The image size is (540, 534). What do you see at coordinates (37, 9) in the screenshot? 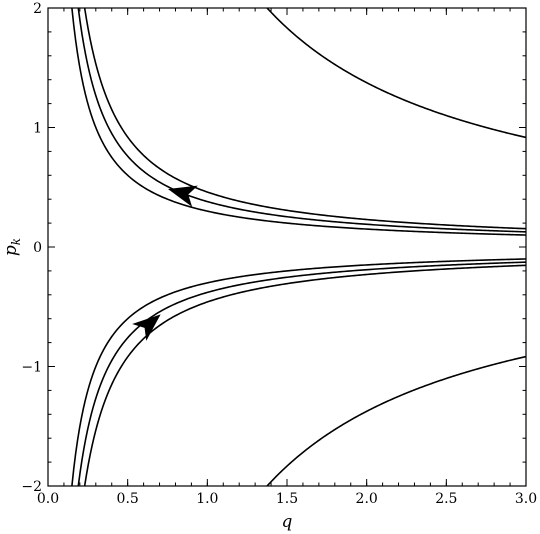
I see `y-tick-label-4: 2` at bounding box center [37, 9].